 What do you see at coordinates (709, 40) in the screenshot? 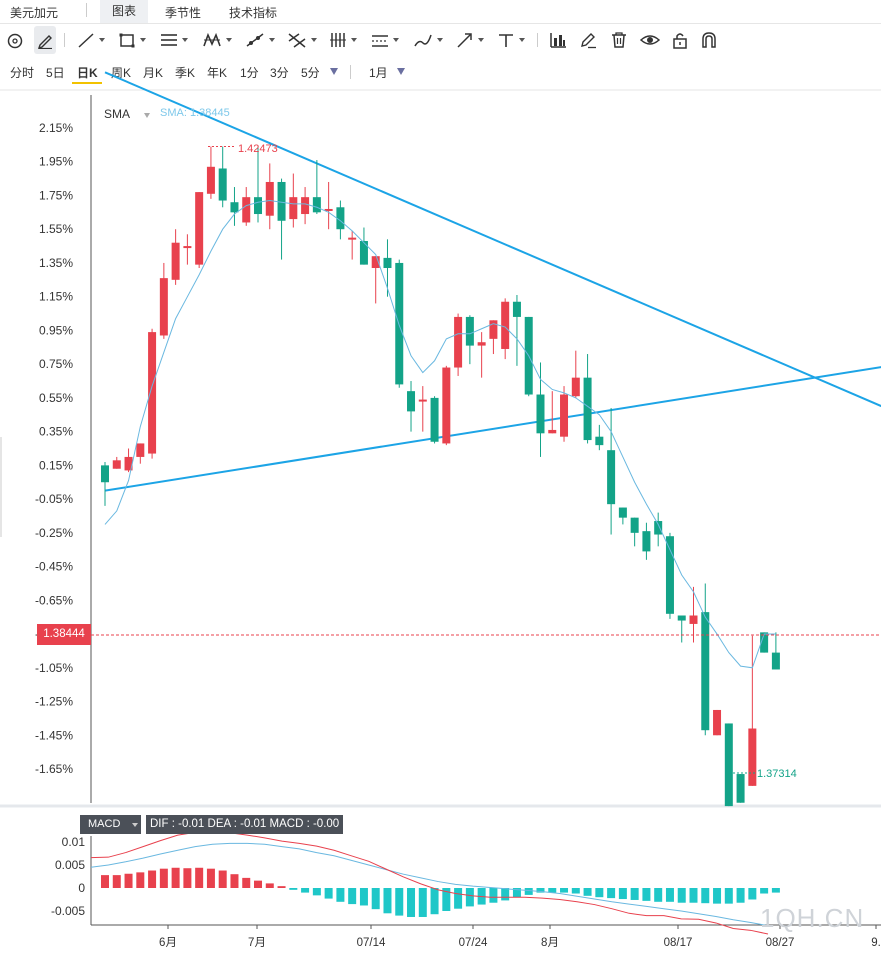
I see `magnet-icon` at bounding box center [709, 40].